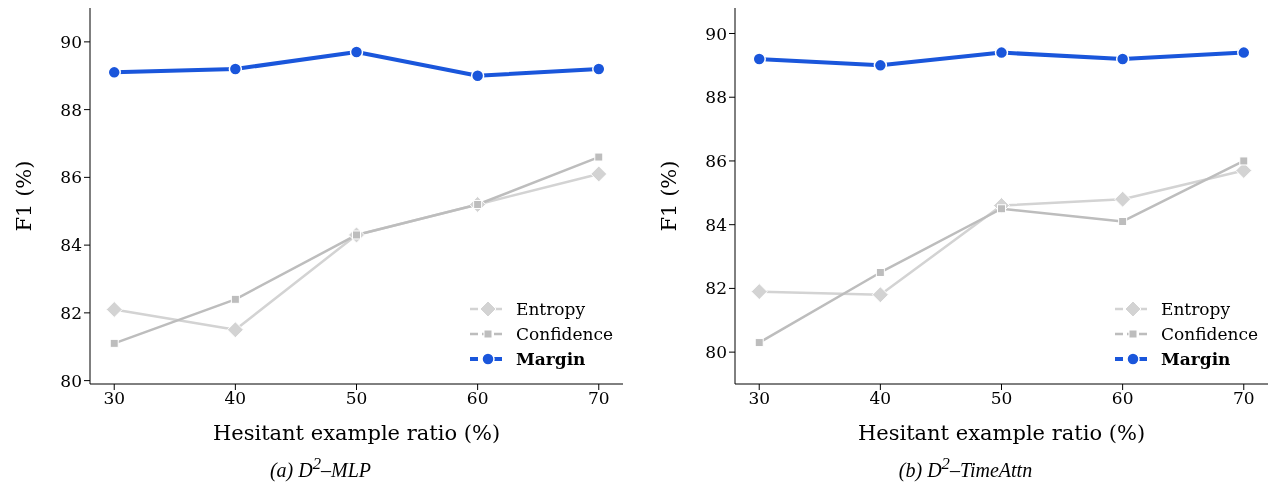  I want to click on text: (a) D$^{2}$–MLP, so click(320, 468).